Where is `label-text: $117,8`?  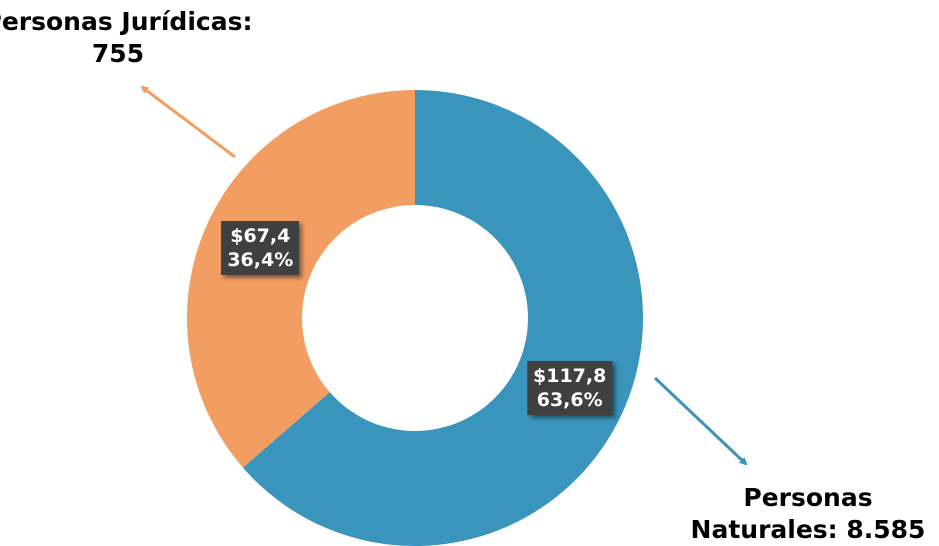
label-text: $117,8 is located at coordinates (570, 376).